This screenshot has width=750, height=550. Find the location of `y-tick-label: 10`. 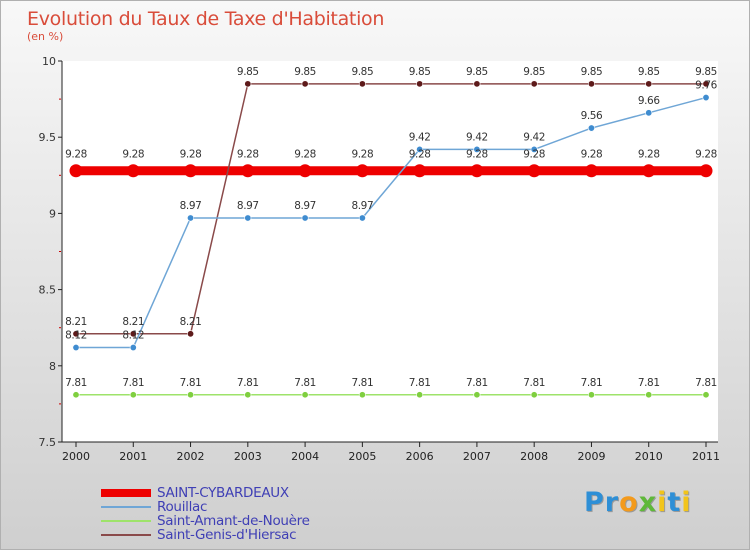

y-tick-label: 10 is located at coordinates (49, 61).